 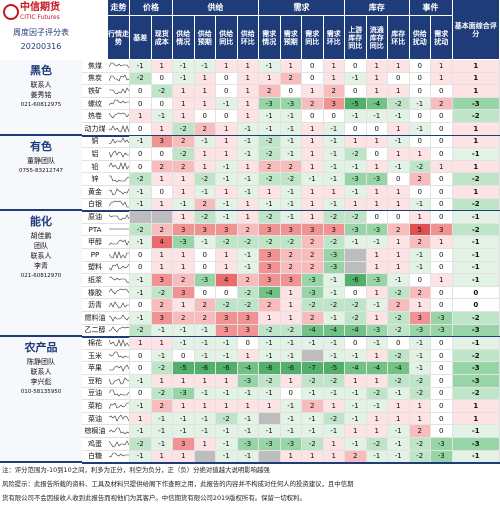 What do you see at coordinates (377, 104) in the screenshot?
I see `score-cell: -4` at bounding box center [377, 104].